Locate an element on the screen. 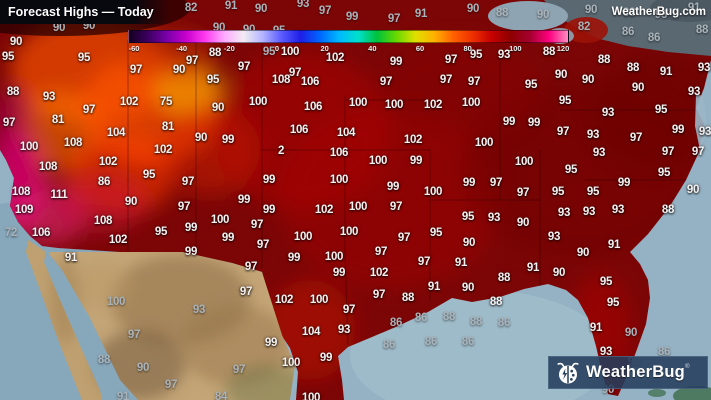  canada-shading is located at coordinates (680, 11).